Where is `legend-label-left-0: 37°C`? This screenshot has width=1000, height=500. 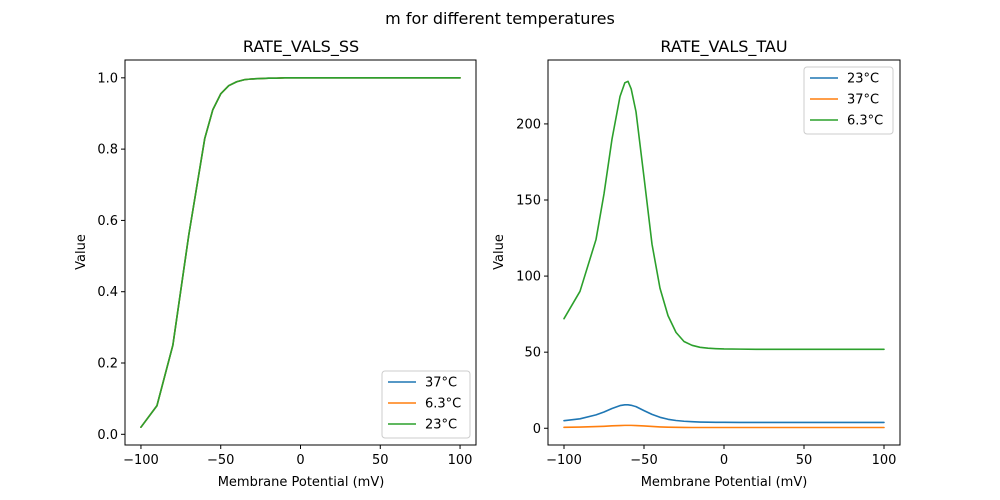
legend-label-left-0: 37°C is located at coordinates (441, 383).